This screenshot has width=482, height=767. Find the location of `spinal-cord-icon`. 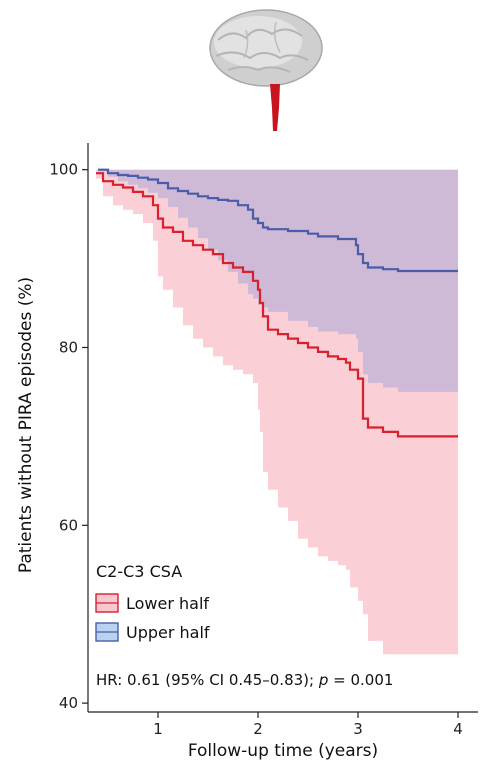

spinal-cord-icon is located at coordinates (275, 107).